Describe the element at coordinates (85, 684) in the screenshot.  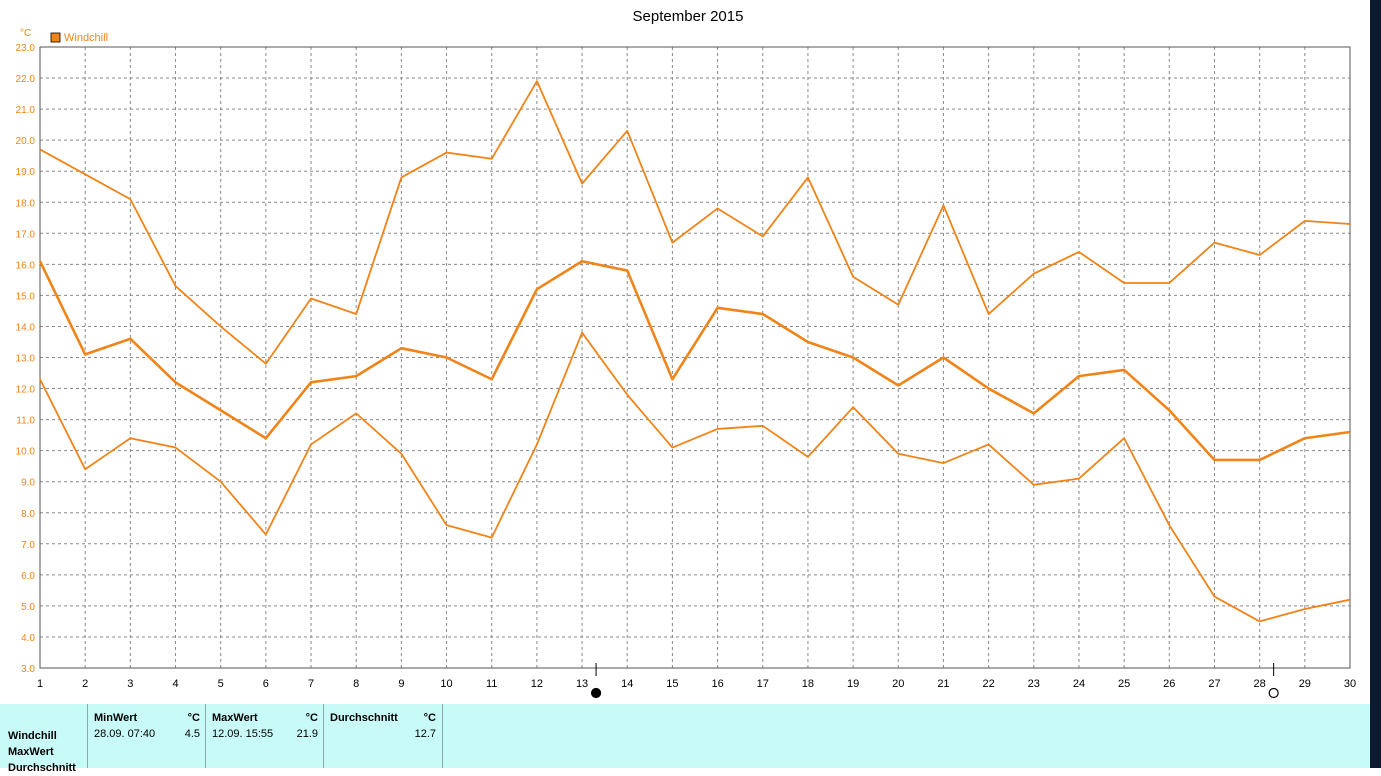
I see `x-tick-label: 2` at that location.